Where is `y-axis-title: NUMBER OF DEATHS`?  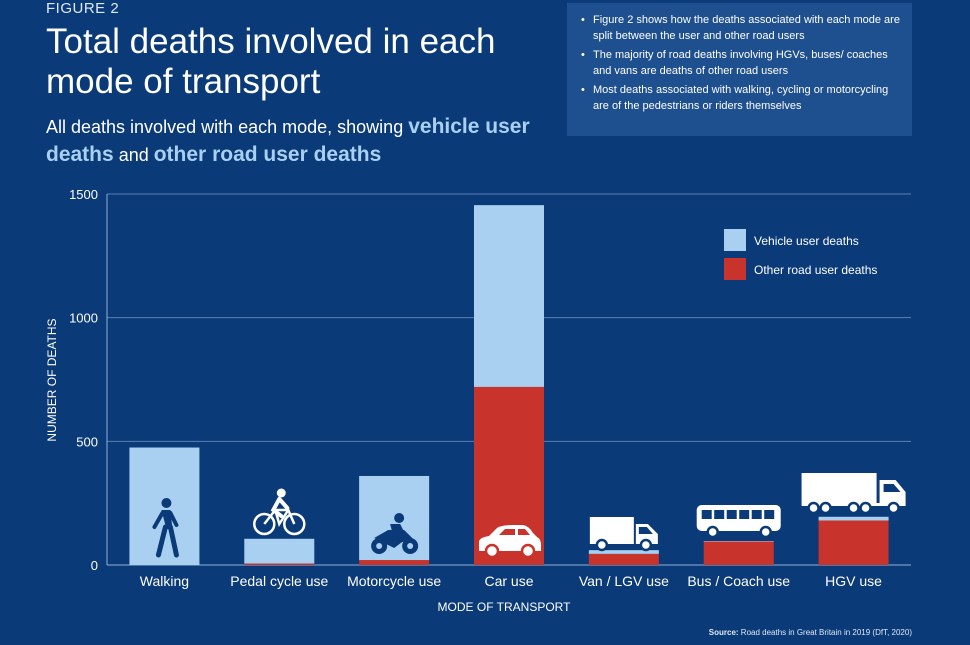 y-axis-title: NUMBER OF DEATHS is located at coordinates (52, 379).